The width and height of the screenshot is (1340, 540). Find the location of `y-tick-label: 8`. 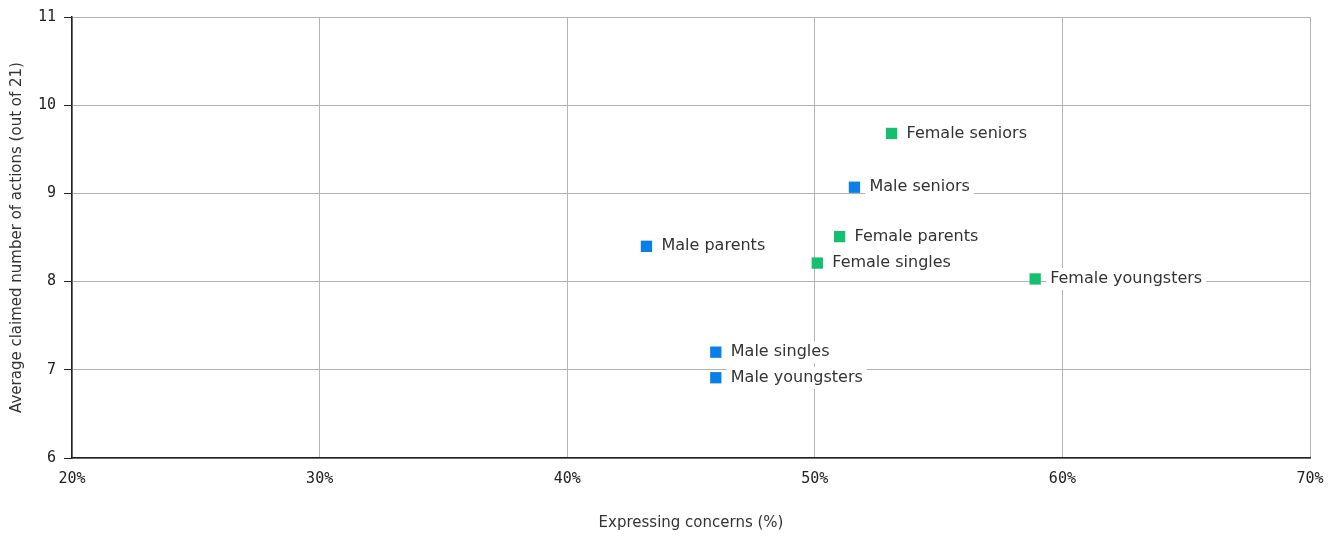

y-tick-label: 8 is located at coordinates (52, 280).